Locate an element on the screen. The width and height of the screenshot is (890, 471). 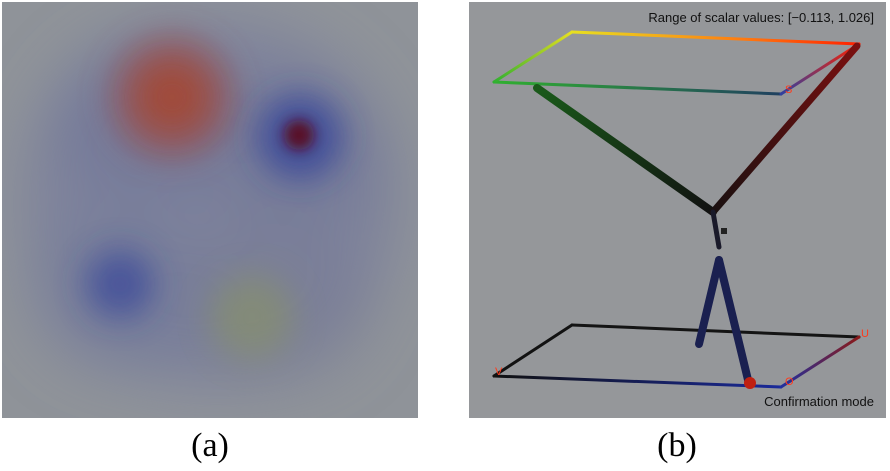
graph-edge-red is located at coordinates (785, 129).